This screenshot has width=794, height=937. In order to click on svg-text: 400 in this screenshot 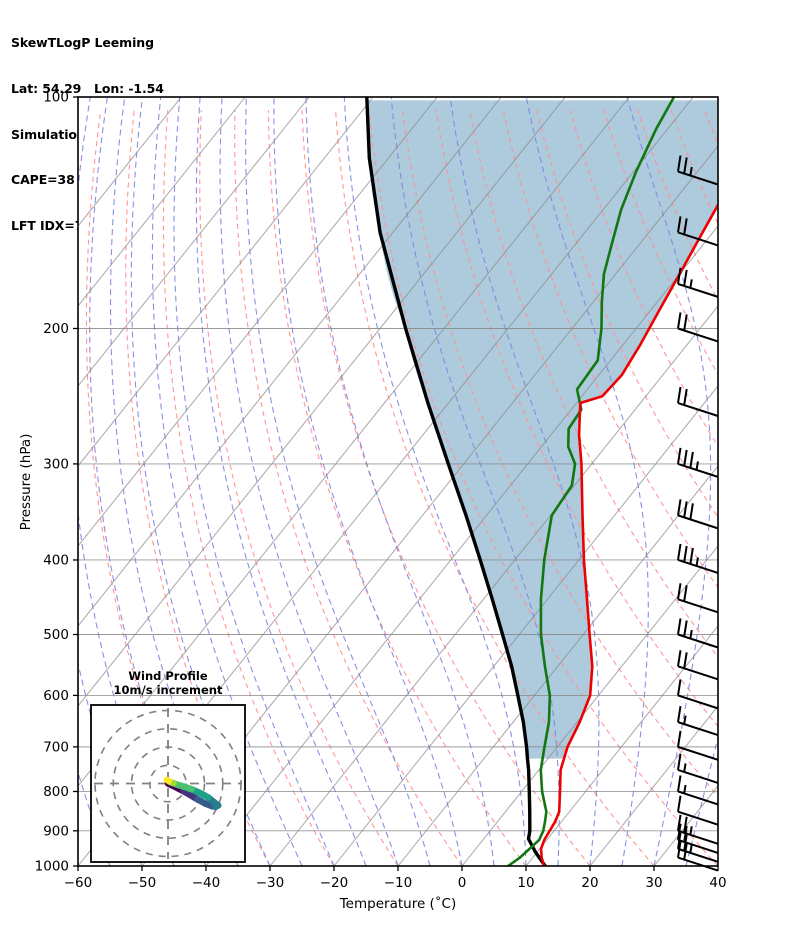, I will do `click(56, 560)`.